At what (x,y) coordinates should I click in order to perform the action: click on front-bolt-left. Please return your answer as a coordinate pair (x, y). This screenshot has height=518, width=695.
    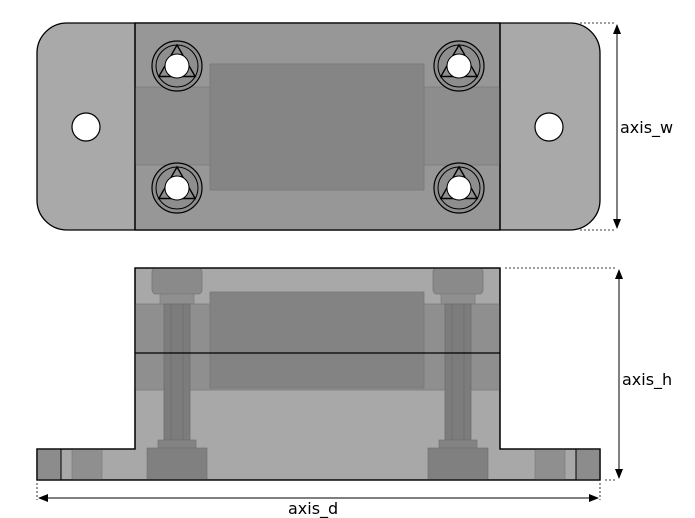
    Looking at the image, I should click on (177, 374).